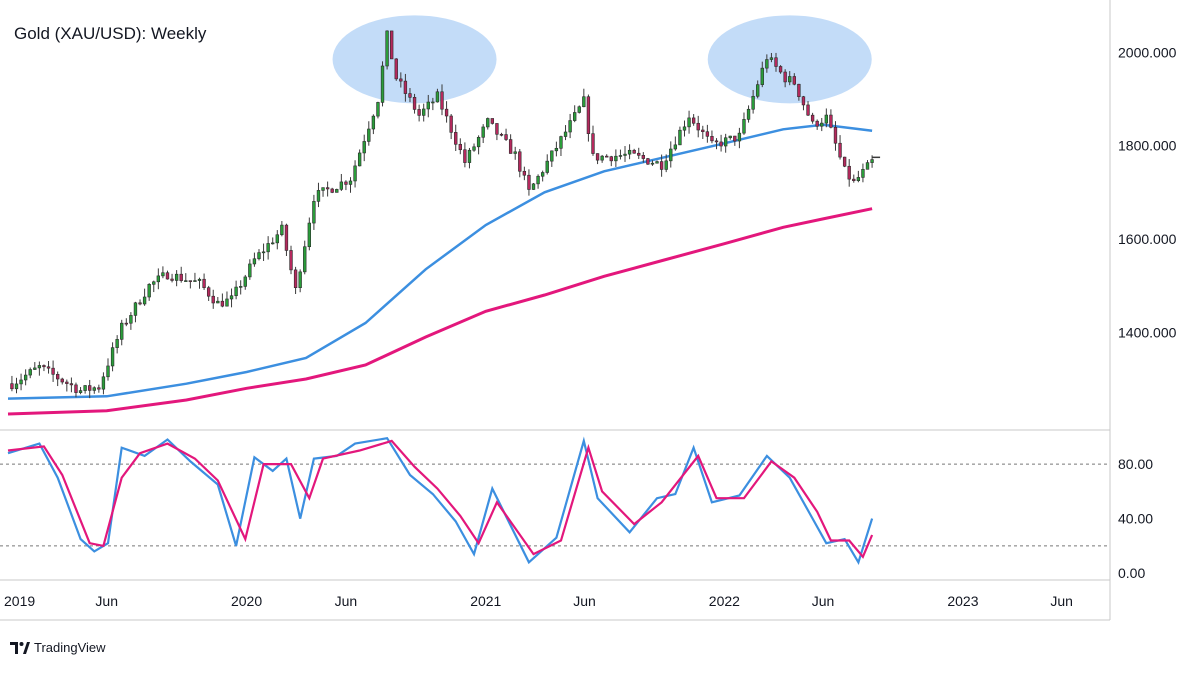  Describe the element at coordinates (724, 601) in the screenshot. I see `time-tick-label: 2022` at that location.